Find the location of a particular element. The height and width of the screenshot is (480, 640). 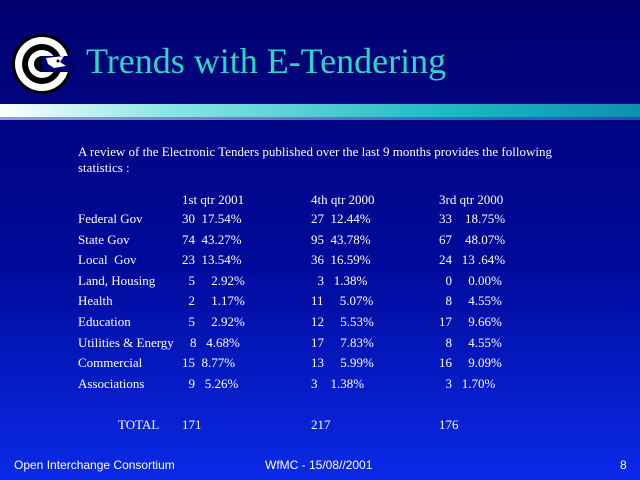

total-label: TOTAL is located at coordinates (139, 424).